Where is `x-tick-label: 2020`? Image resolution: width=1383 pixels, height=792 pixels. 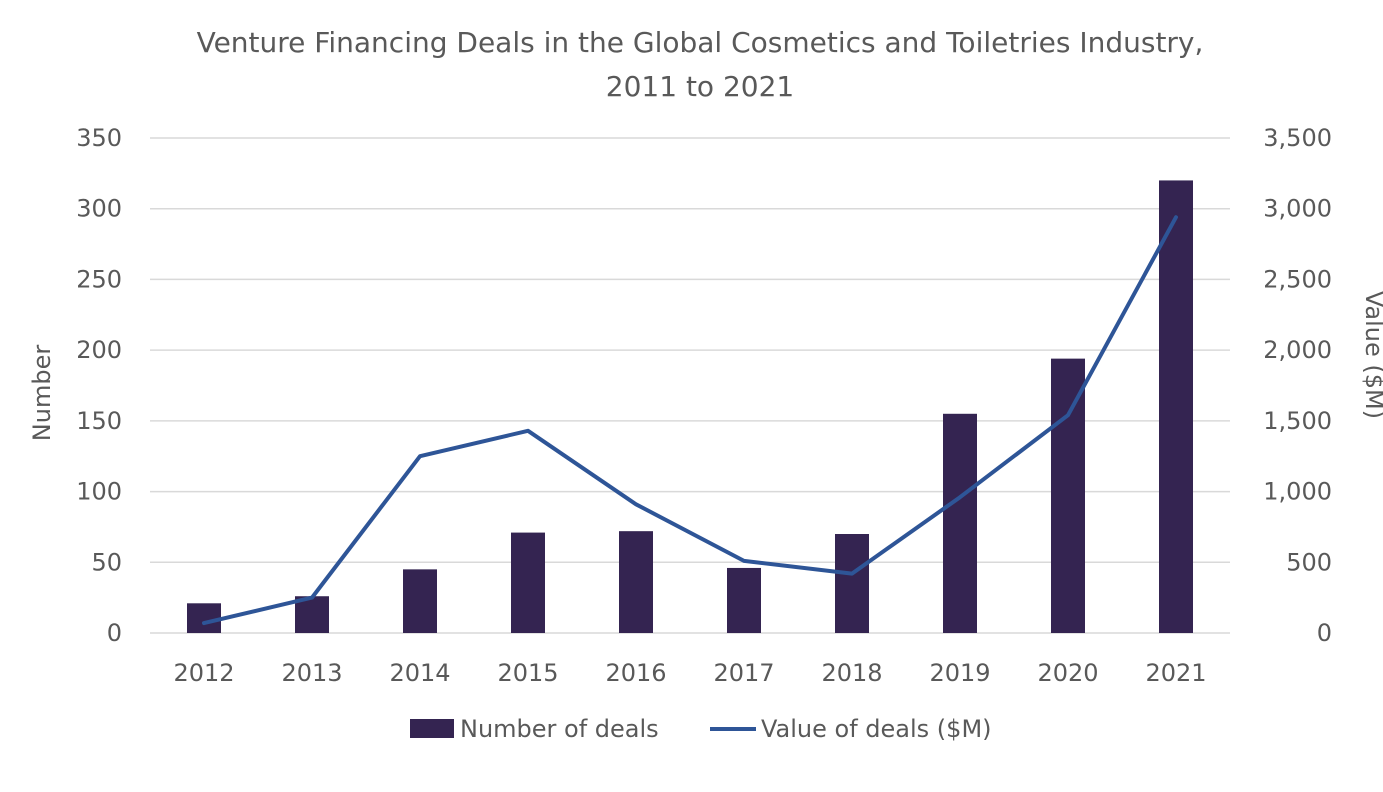
x-tick-label: 2020 is located at coordinates (1067, 673).